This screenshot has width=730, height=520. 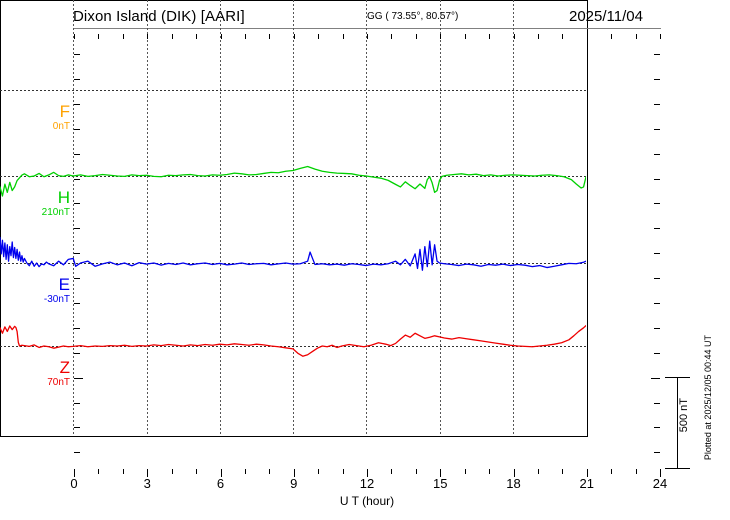 What do you see at coordinates (56, 299) in the screenshot?
I see `component-baseline-e: -30nT` at bounding box center [56, 299].